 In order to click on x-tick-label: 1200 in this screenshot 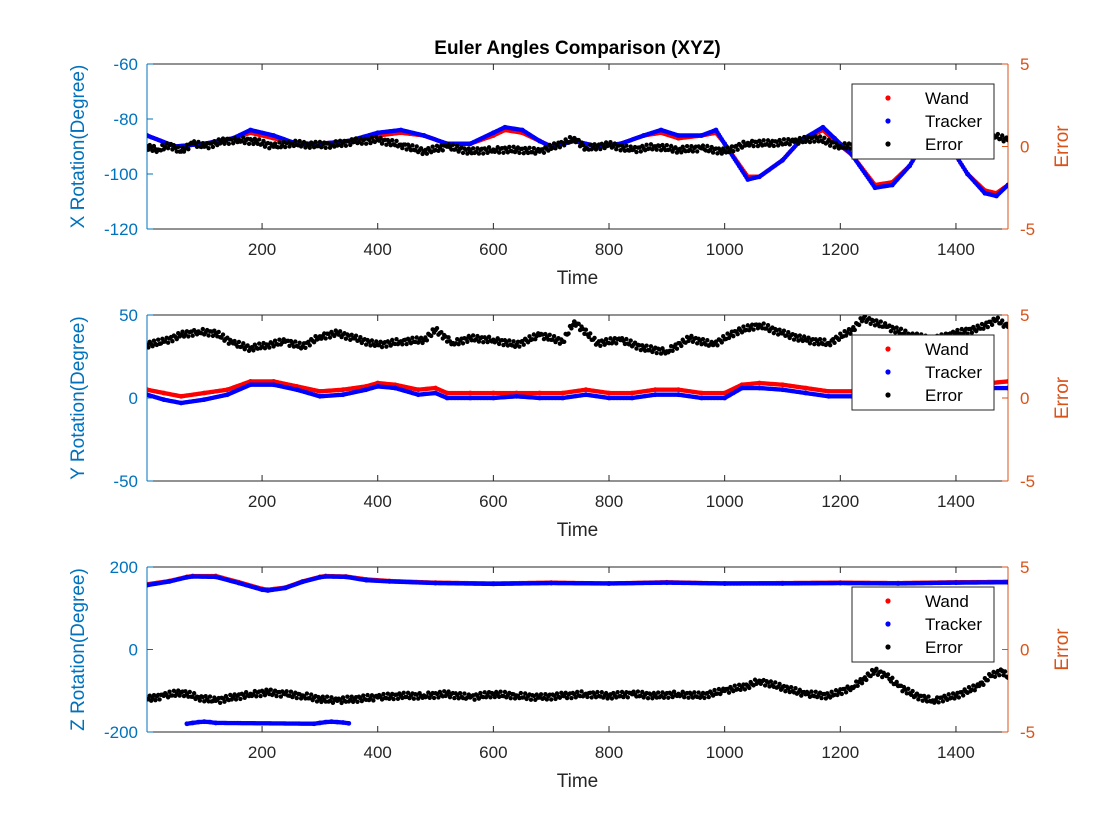, I will do `click(840, 501)`.